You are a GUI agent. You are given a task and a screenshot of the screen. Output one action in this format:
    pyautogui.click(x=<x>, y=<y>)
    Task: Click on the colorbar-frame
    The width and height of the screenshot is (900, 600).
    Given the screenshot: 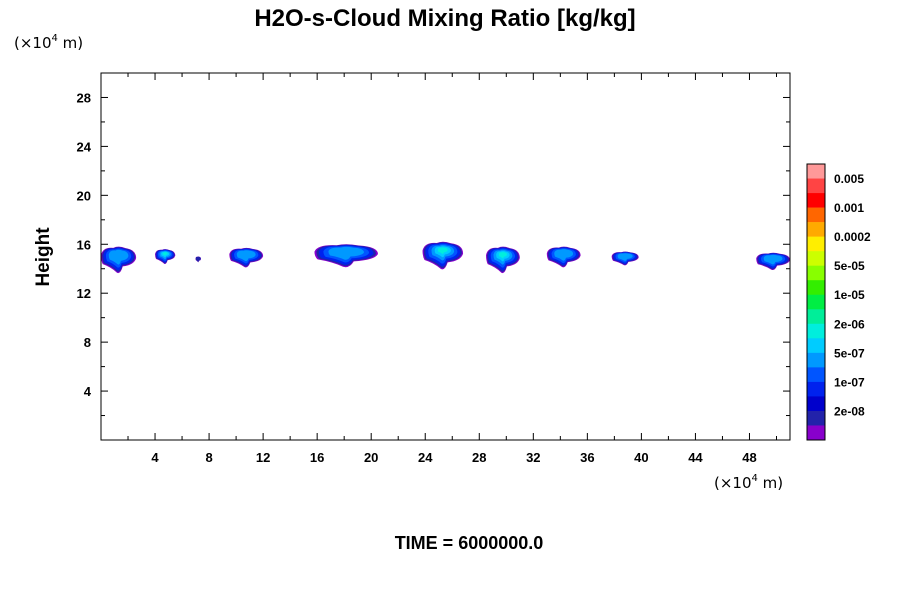 What is the action you would take?
    pyautogui.click(x=816, y=302)
    